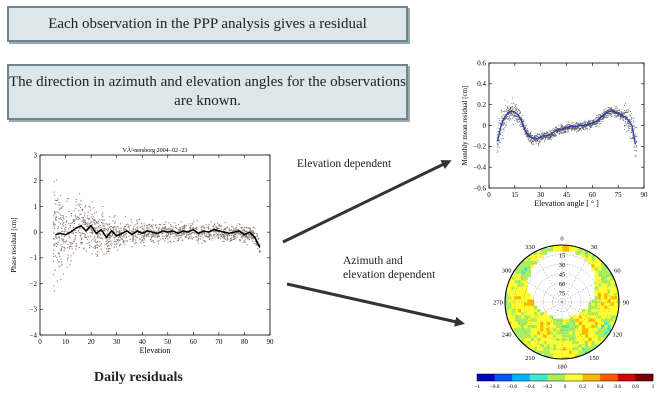 Image resolution: width=661 pixels, height=394 pixels. Describe the element at coordinates (271, 342) in the screenshot. I see `x-tick-label: 90` at that location.